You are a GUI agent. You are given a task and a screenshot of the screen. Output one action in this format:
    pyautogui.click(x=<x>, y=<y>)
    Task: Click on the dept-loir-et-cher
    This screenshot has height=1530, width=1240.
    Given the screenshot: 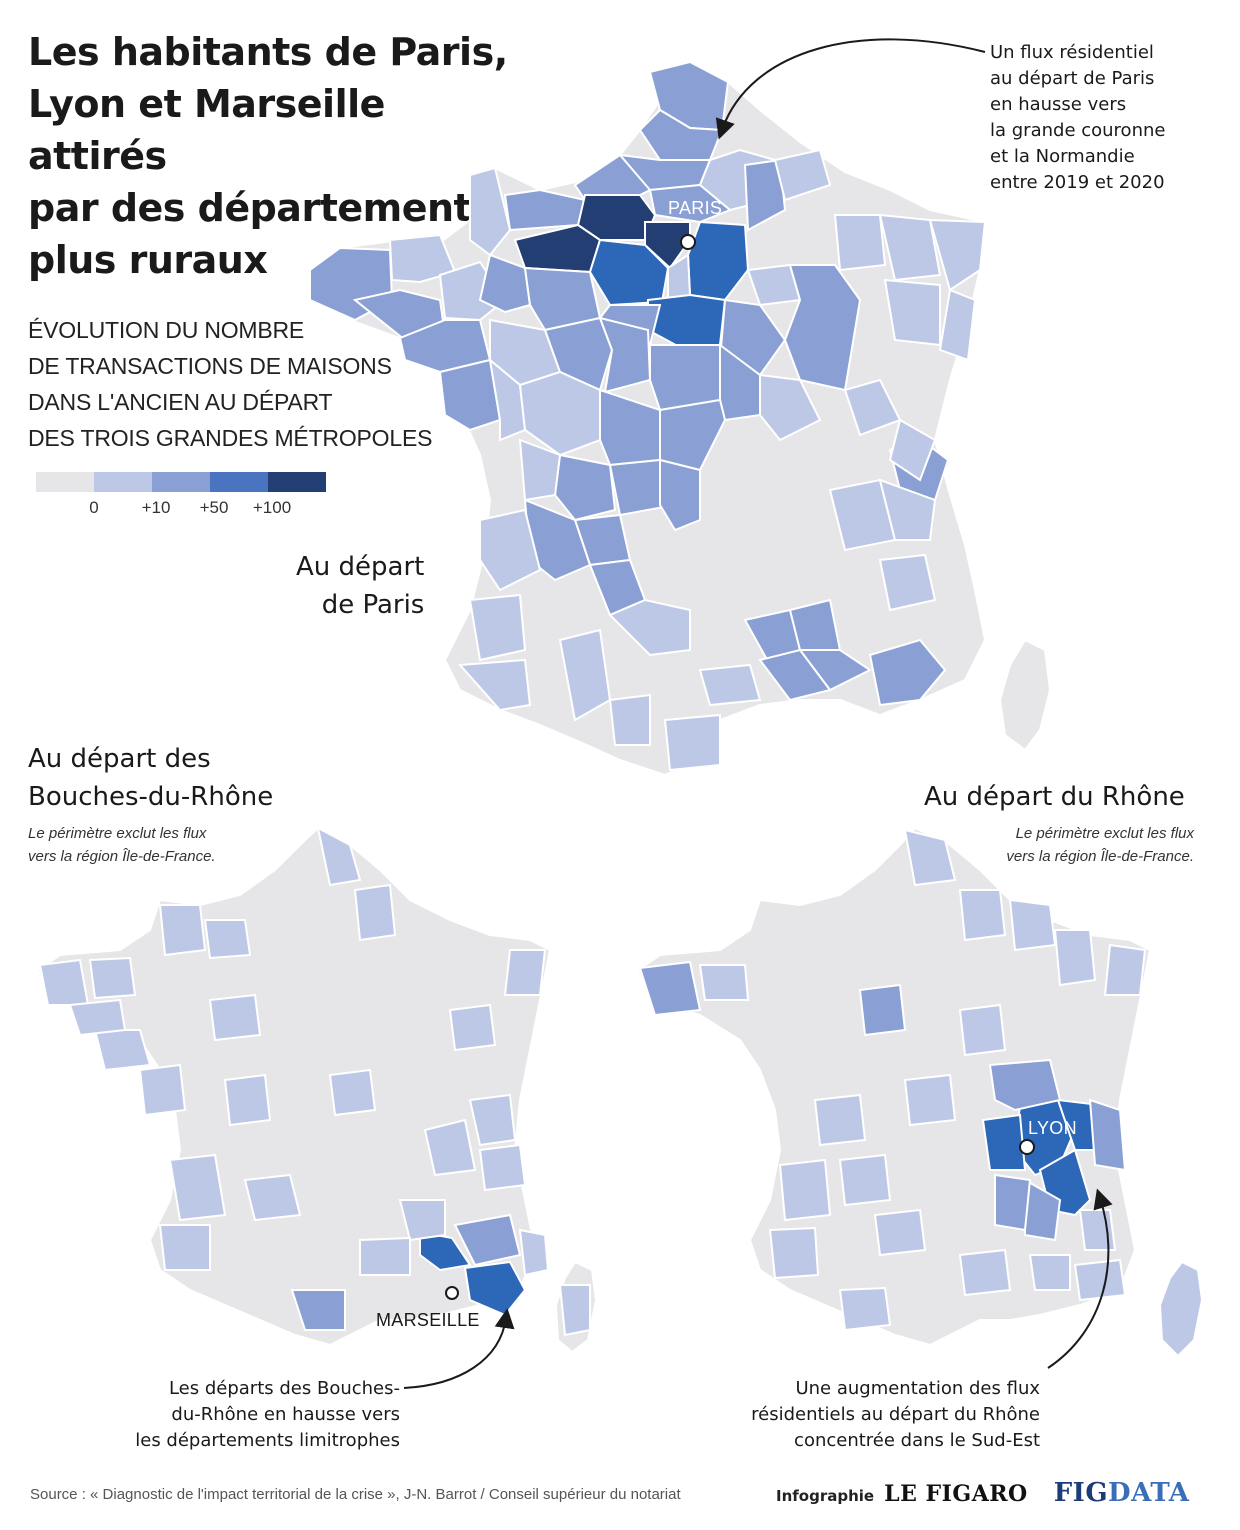 What is the action you would take?
    pyautogui.click(x=625, y=355)
    